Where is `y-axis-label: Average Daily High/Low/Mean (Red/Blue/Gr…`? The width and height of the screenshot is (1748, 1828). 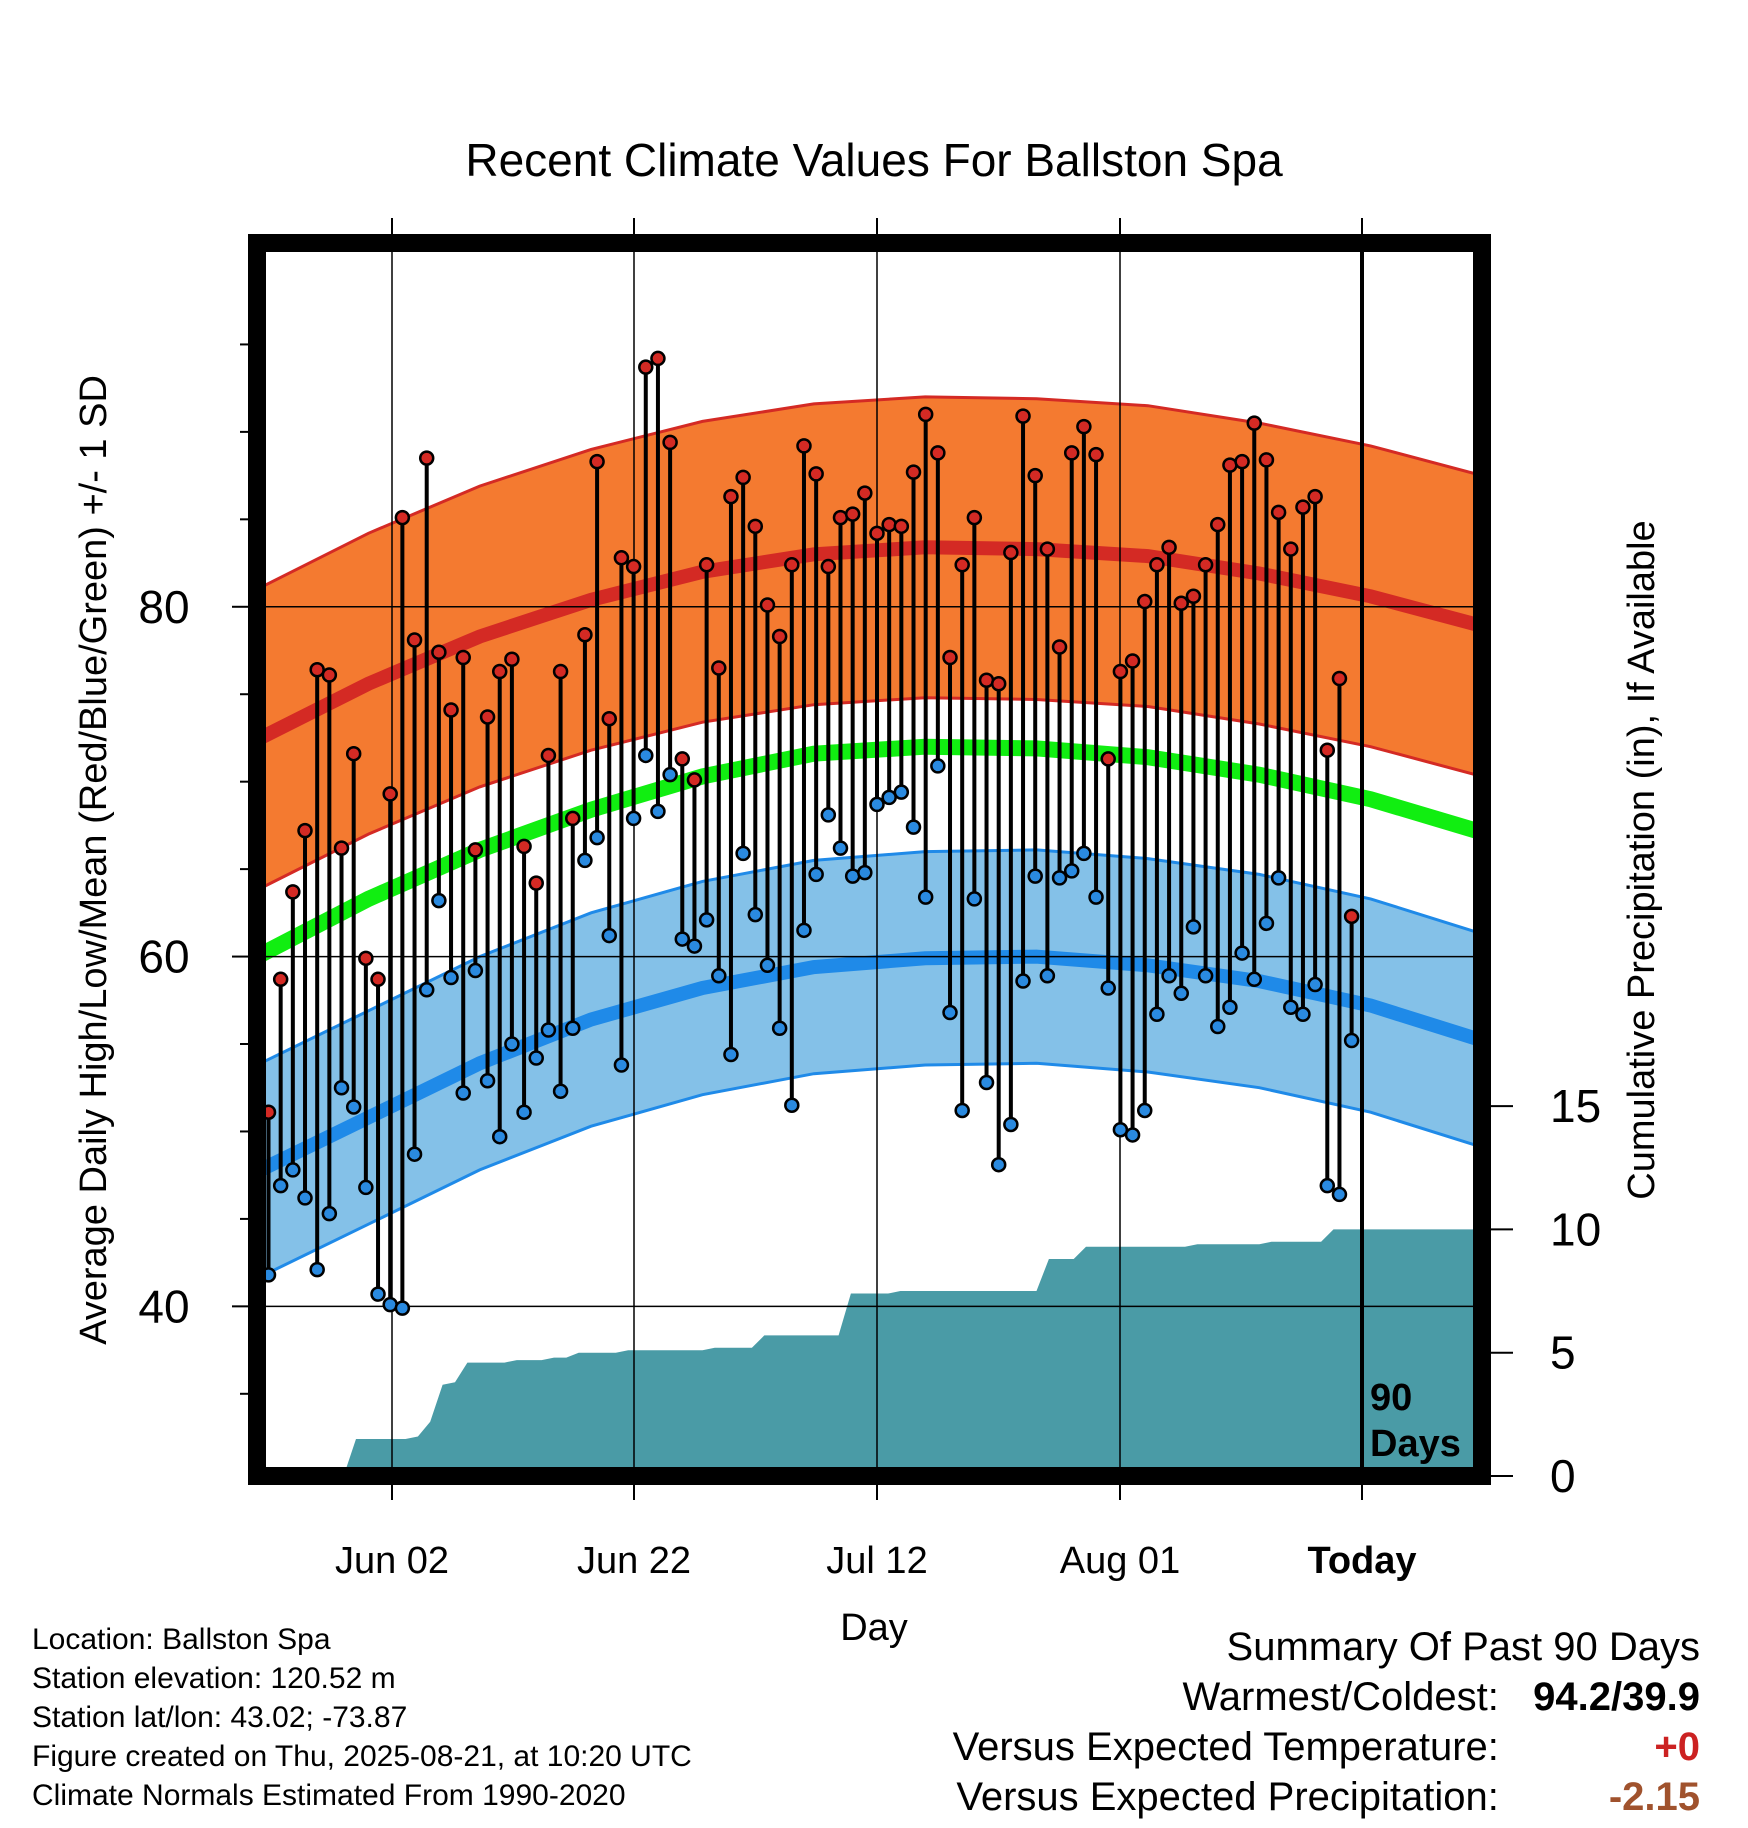
y-axis-label: Average Daily High/Low/Mean (Red/Blue/Gr… is located at coordinates (94, 860).